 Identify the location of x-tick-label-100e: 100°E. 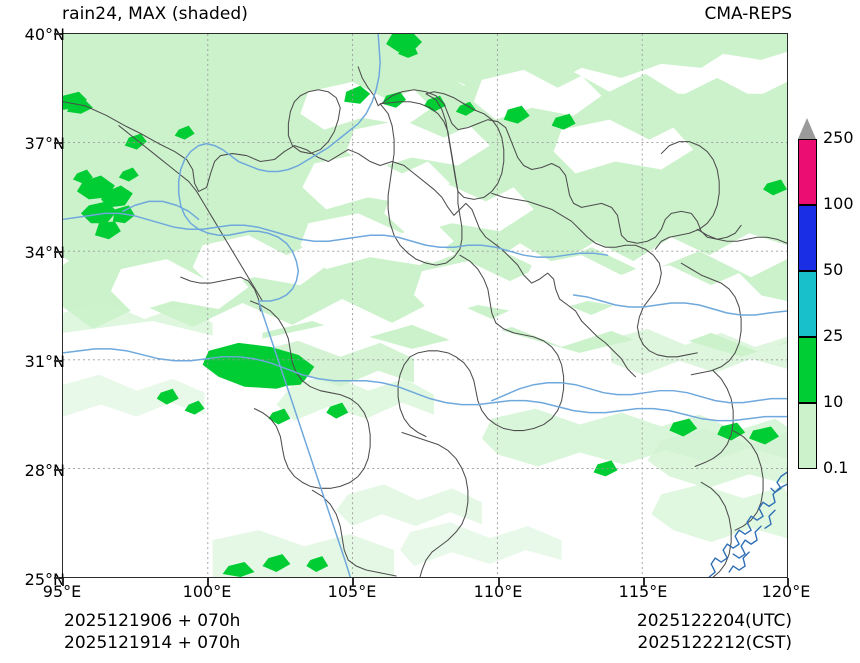
(207, 591).